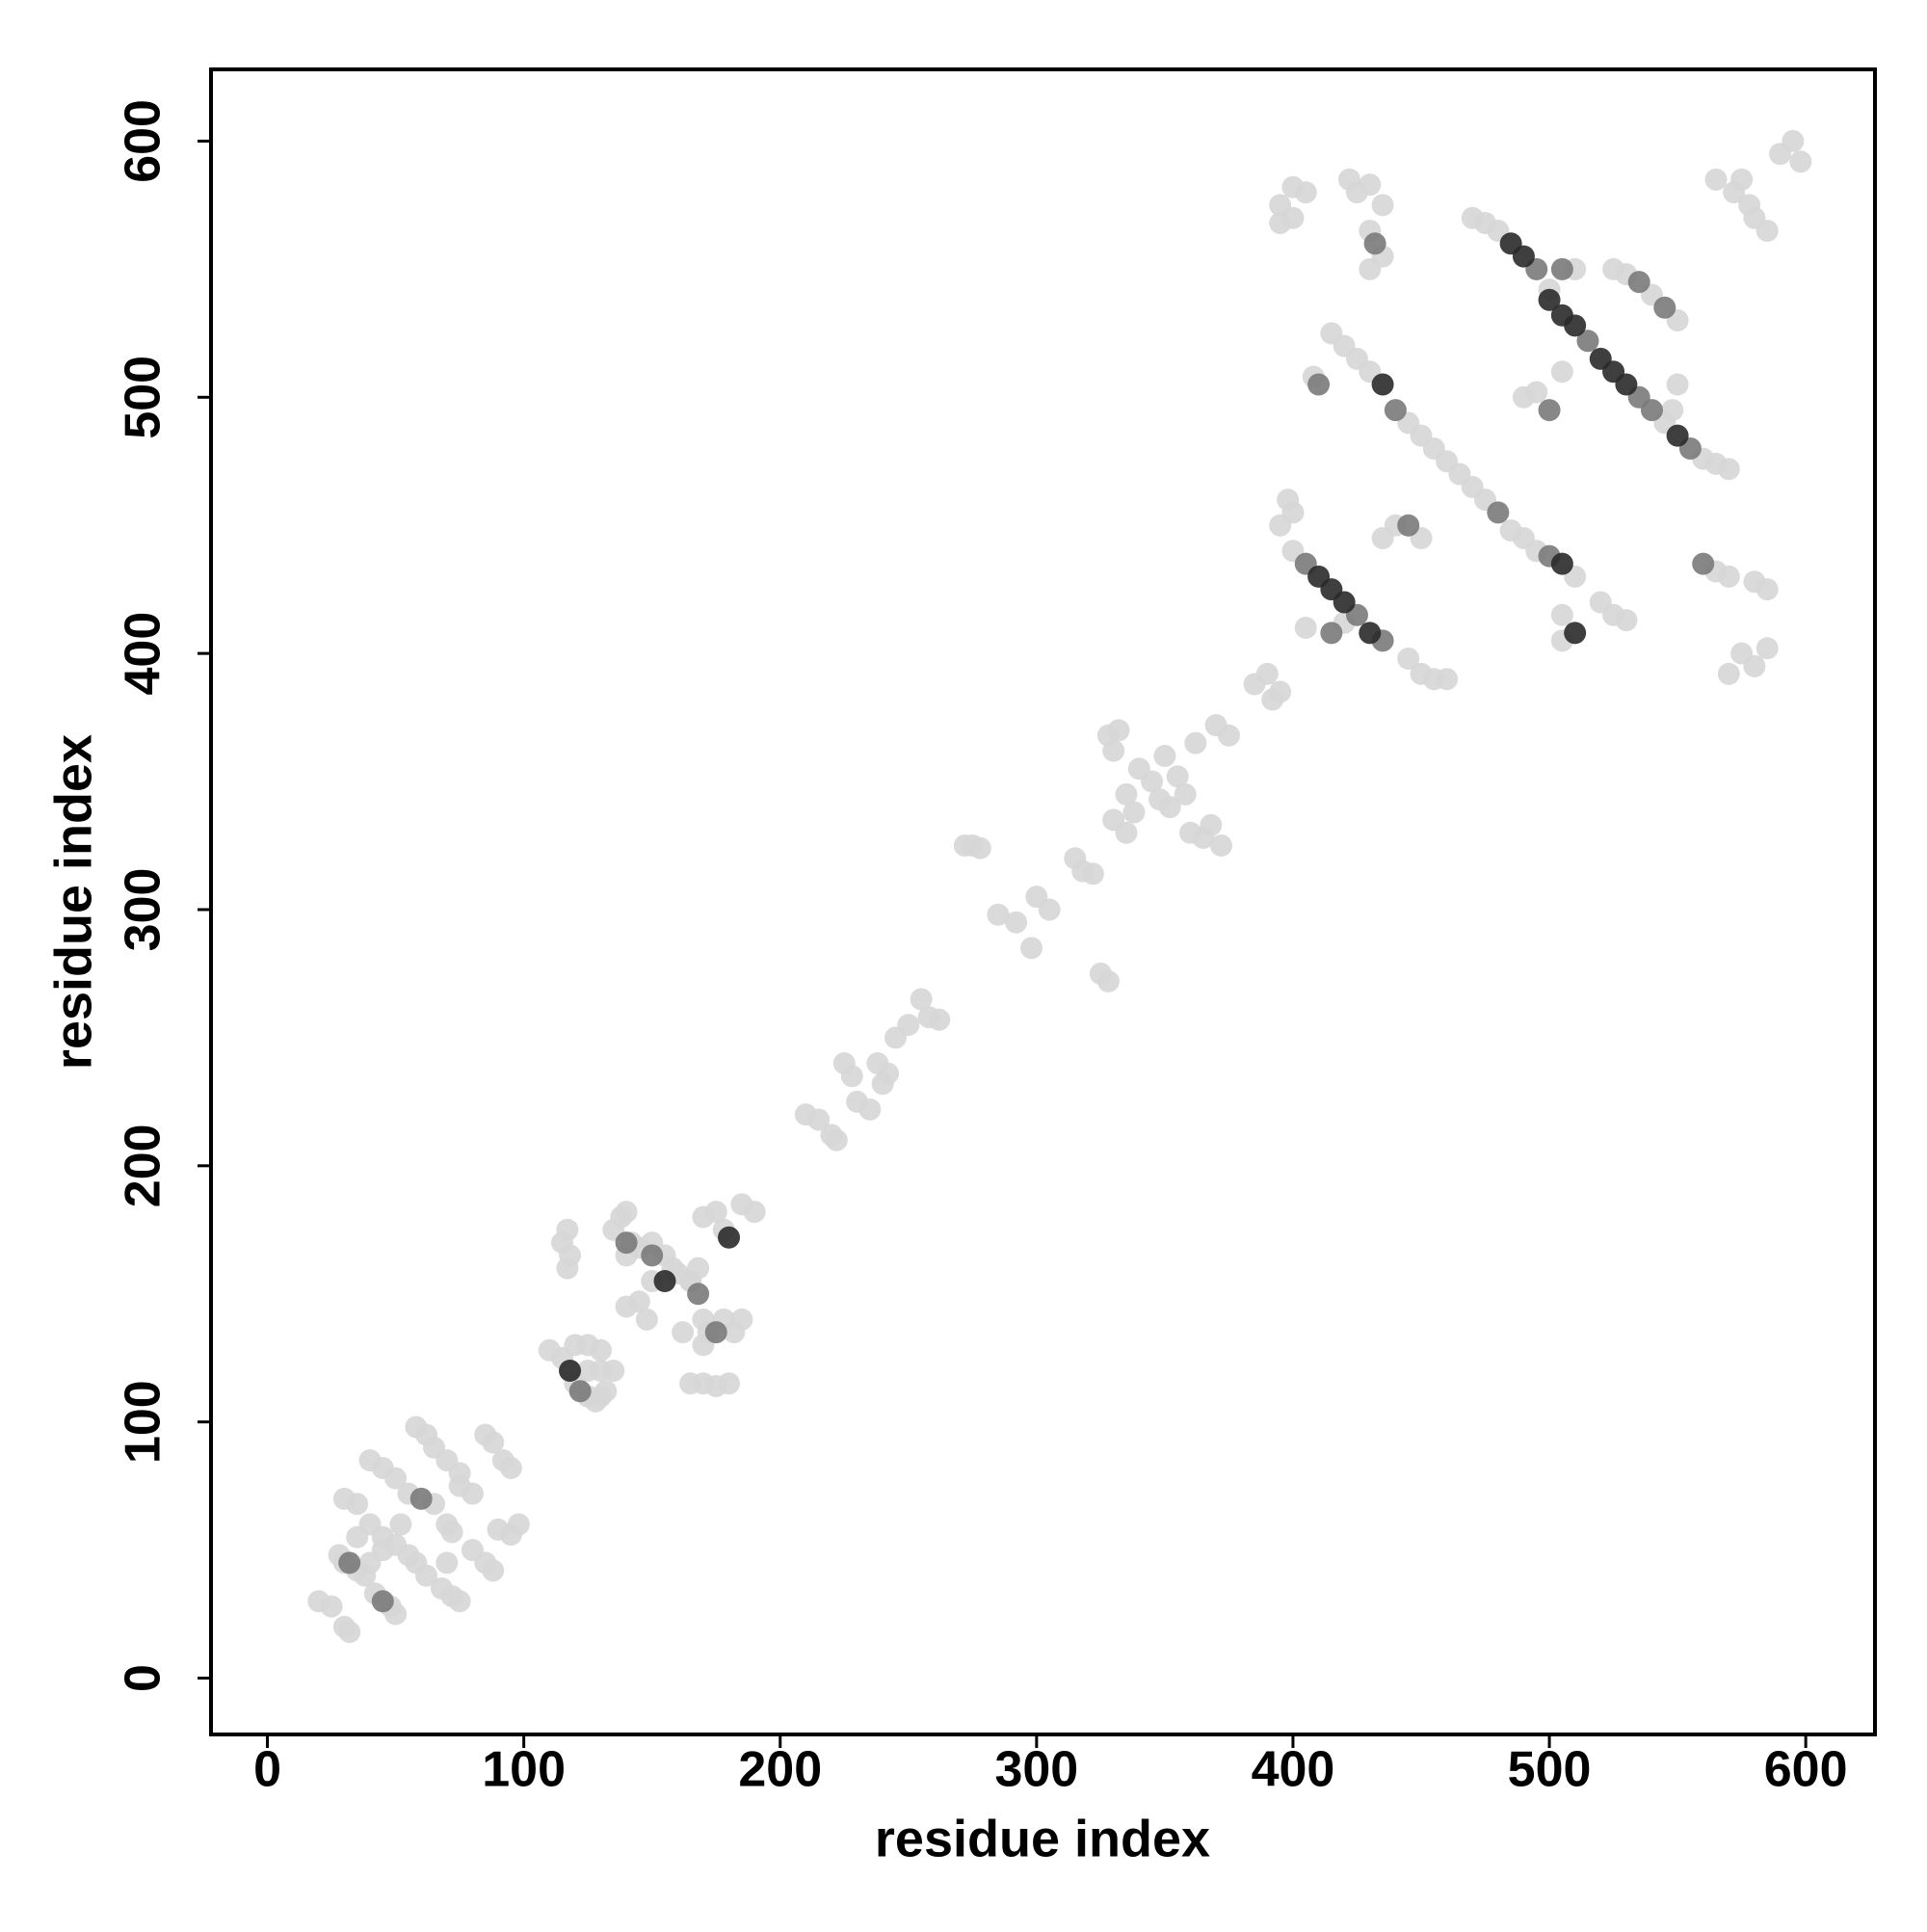  I want to click on y-axis-title: residue index, so click(73, 902).